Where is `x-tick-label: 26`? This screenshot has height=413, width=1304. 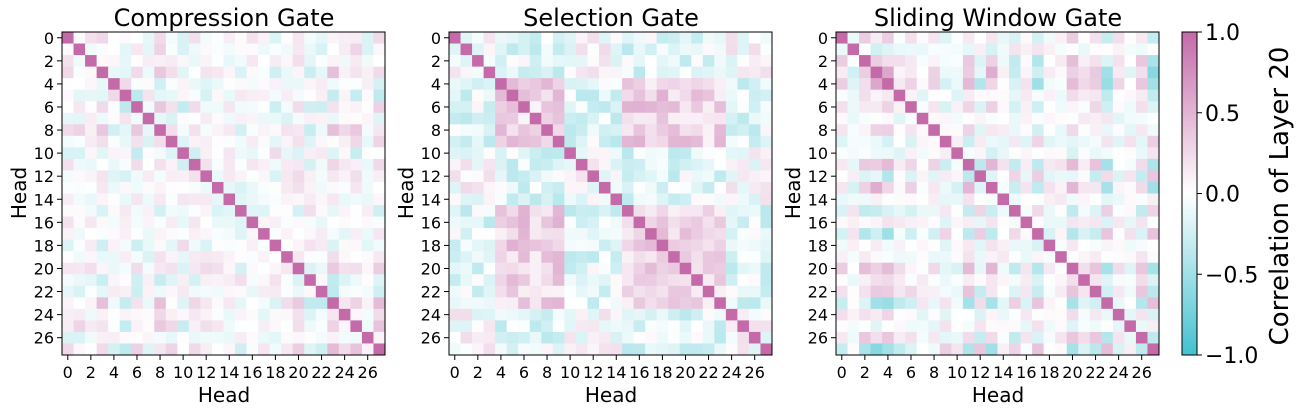
x-tick-label: 26 is located at coordinates (1142, 372).